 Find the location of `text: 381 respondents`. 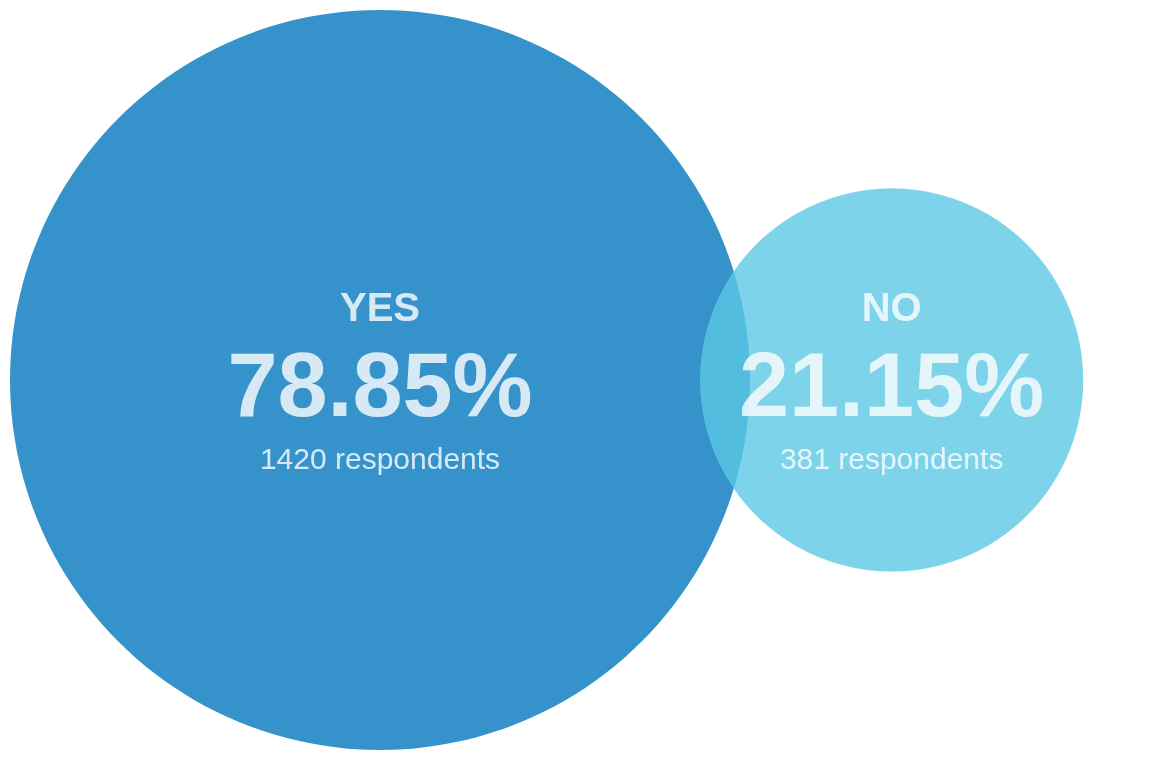

text: 381 respondents is located at coordinates (891, 458).